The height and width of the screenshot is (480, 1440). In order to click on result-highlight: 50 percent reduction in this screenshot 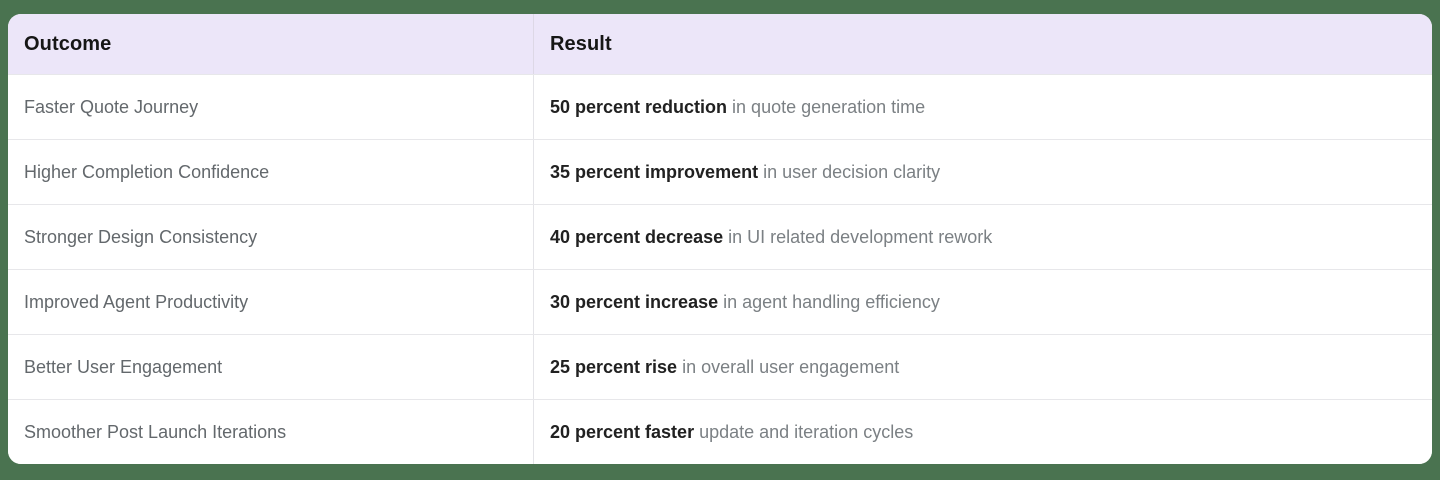, I will do `click(639, 106)`.